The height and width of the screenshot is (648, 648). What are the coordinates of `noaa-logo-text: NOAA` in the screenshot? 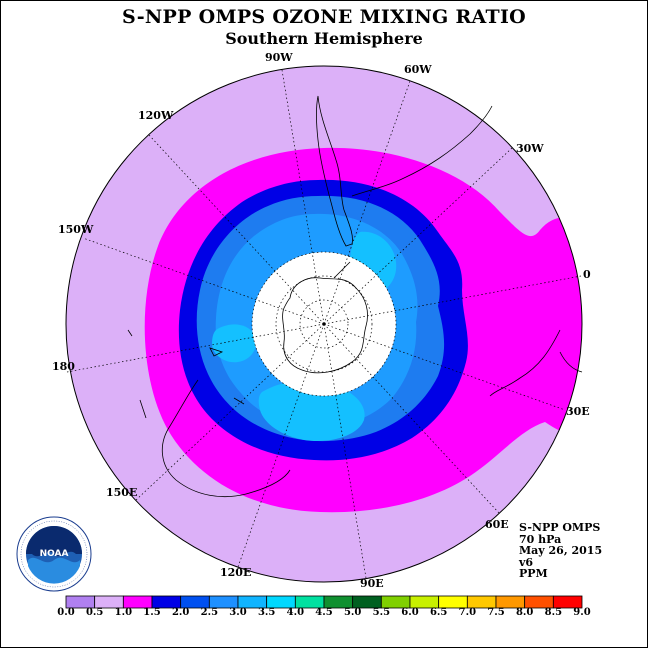 It's located at (54, 554).